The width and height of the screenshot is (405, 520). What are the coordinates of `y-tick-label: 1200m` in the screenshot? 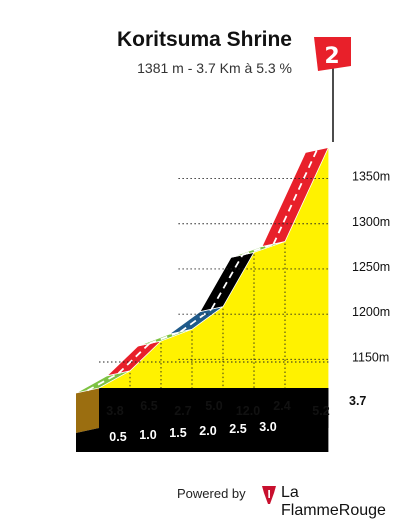 It's located at (371, 312).